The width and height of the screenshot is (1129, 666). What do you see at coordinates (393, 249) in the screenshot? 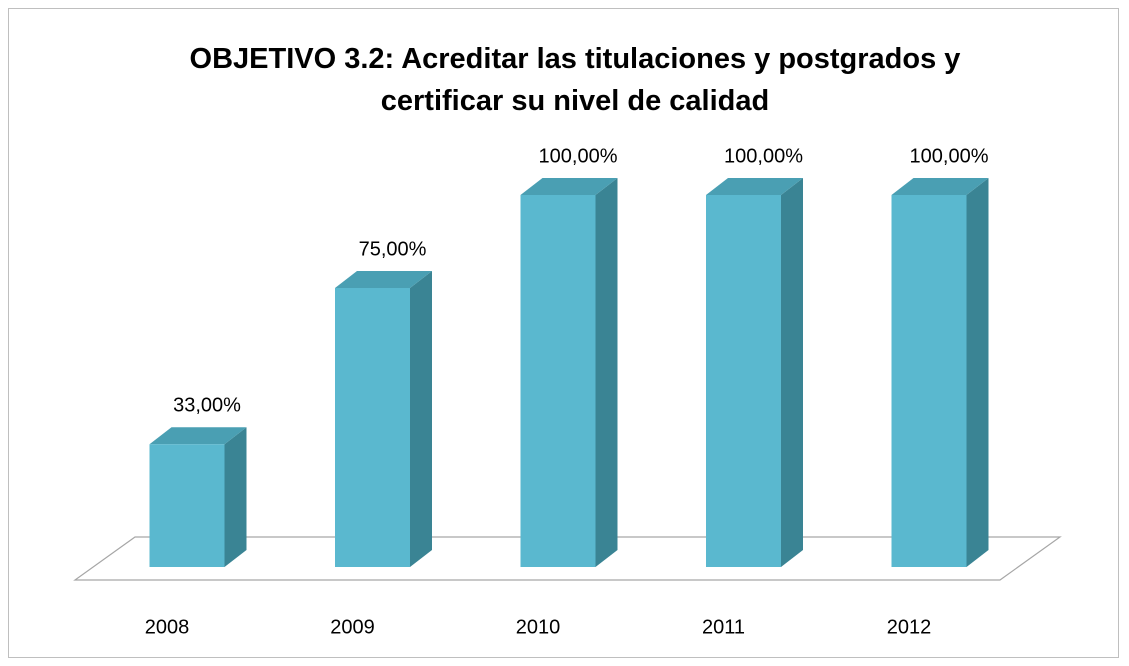
I see `value-label: 75,00%` at bounding box center [393, 249].